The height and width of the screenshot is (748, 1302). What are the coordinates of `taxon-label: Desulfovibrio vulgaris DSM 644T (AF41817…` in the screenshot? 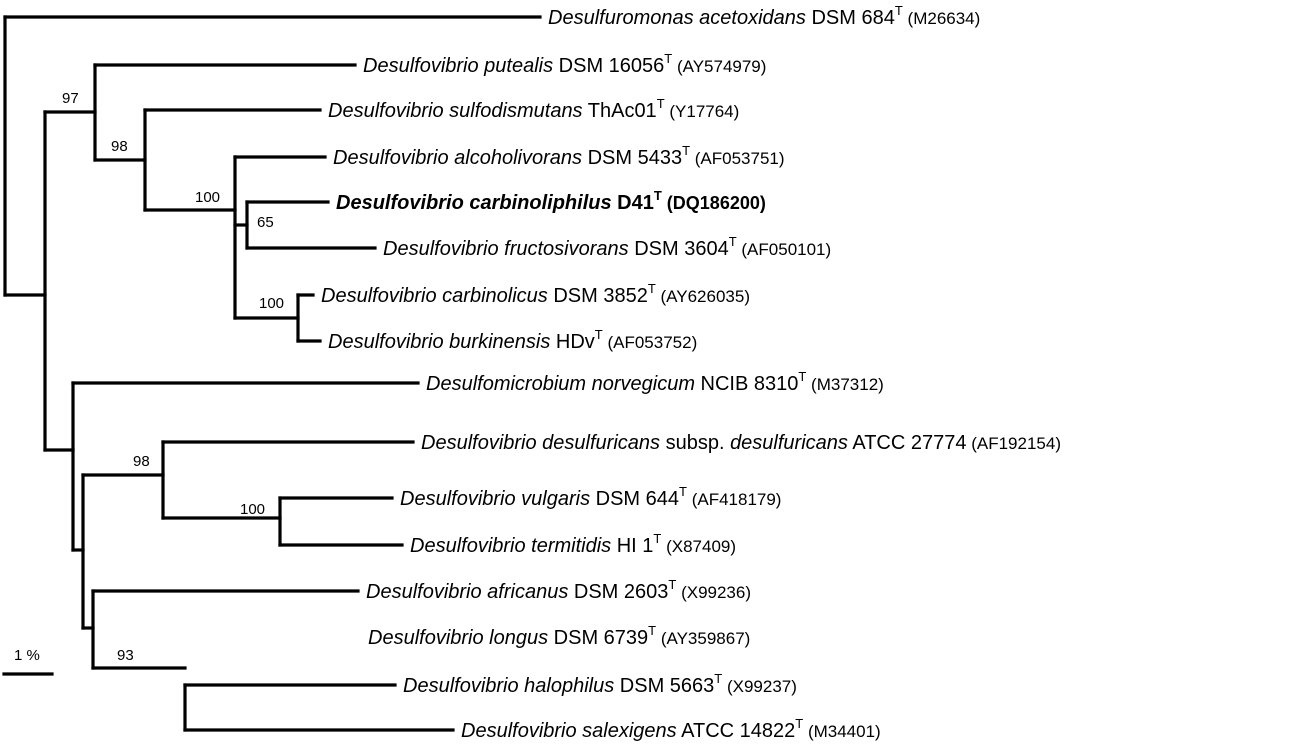 It's located at (590, 497).